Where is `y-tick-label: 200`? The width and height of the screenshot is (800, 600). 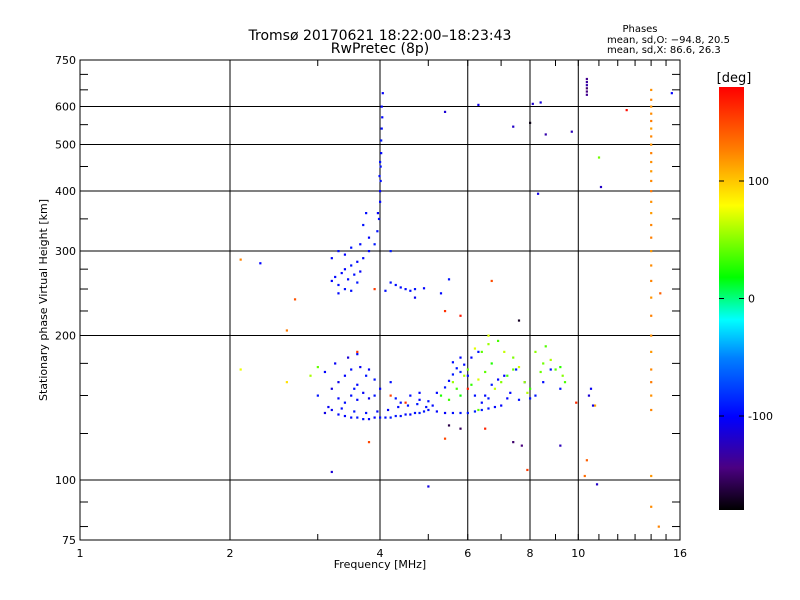
y-tick-label: 200 is located at coordinates (65, 336).